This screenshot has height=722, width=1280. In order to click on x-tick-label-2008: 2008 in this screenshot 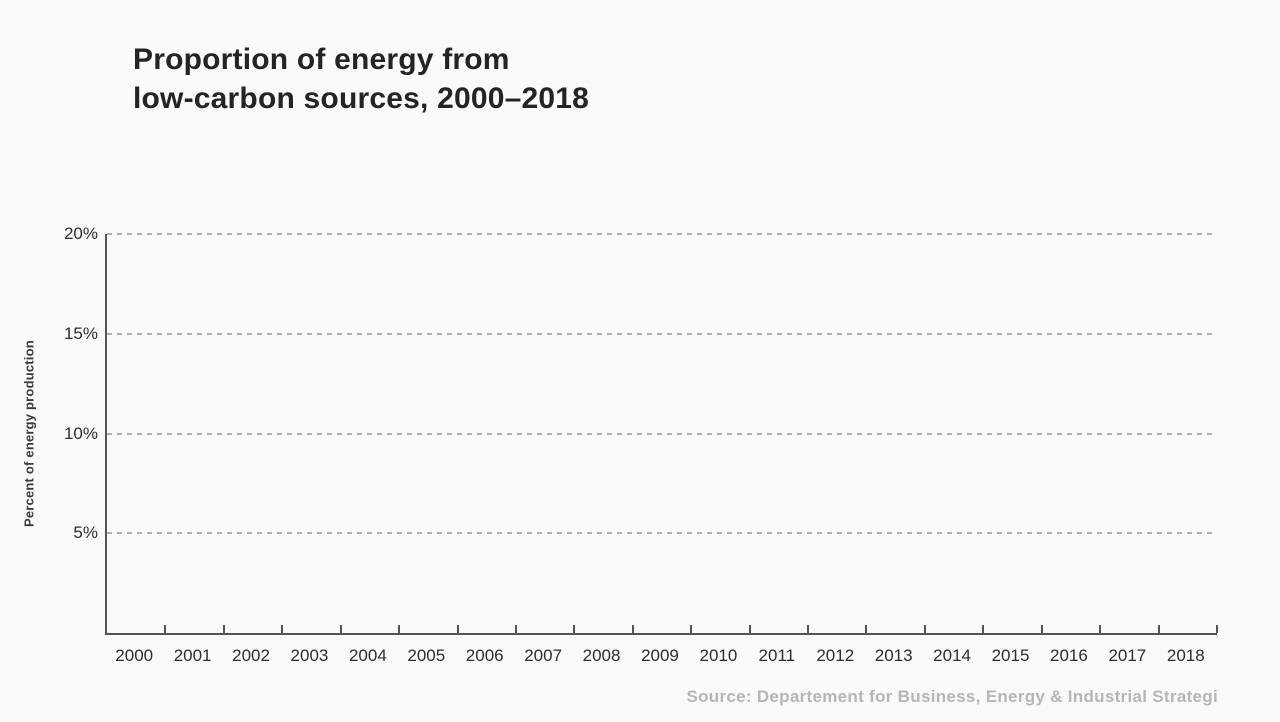, I will do `click(601, 655)`.